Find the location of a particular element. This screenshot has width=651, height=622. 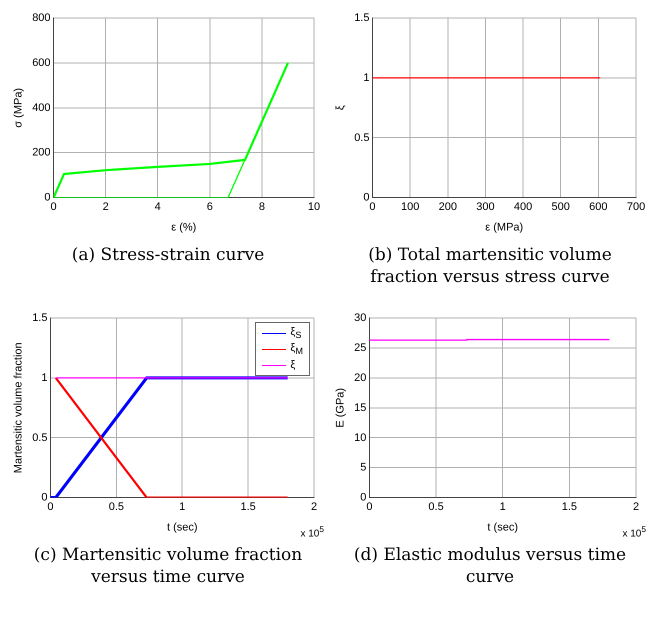

x-axis-title: ε (MPa) is located at coordinates (504, 227).